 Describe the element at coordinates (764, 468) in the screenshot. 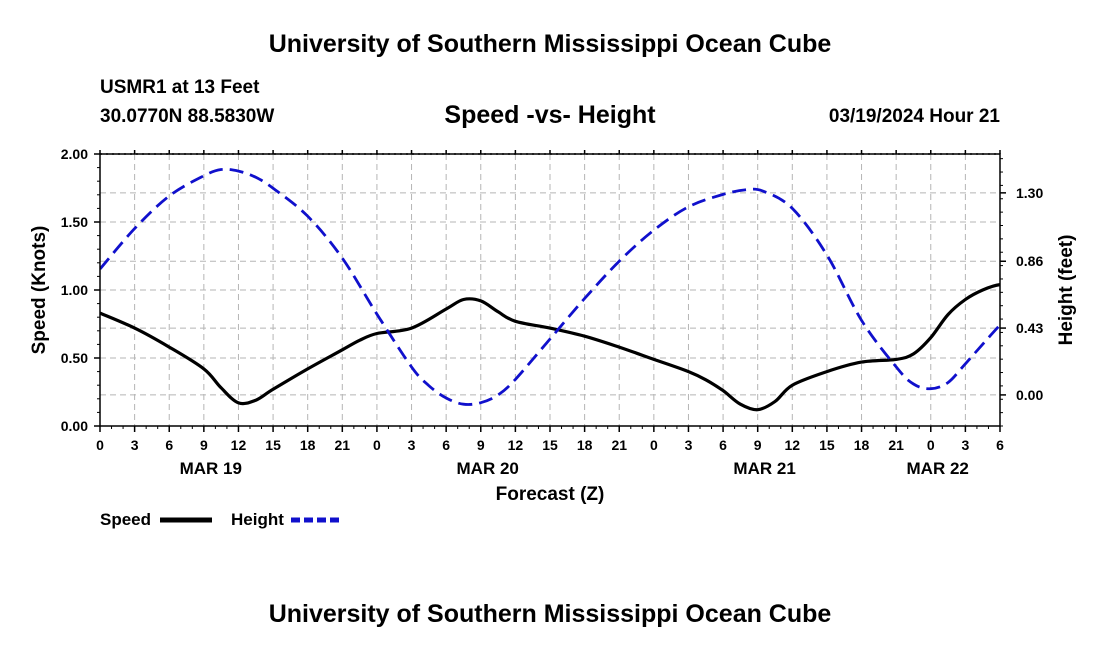

I see `x-day-label: MAR 21` at that location.